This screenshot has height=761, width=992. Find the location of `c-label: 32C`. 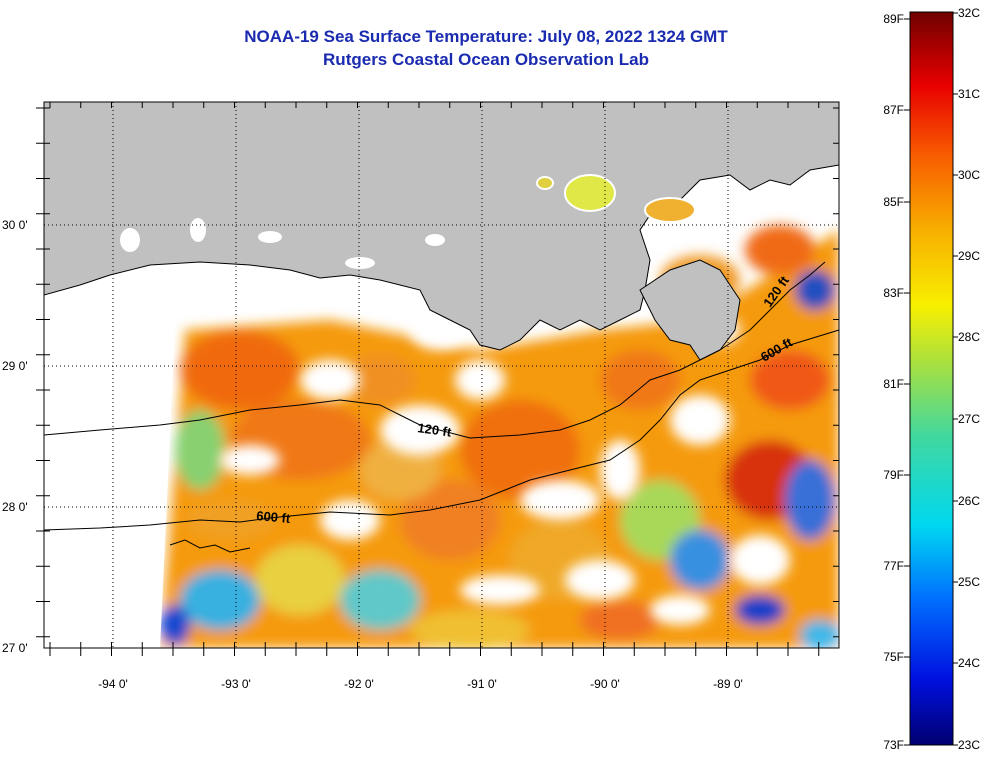

c-label: 32C is located at coordinates (969, 13).